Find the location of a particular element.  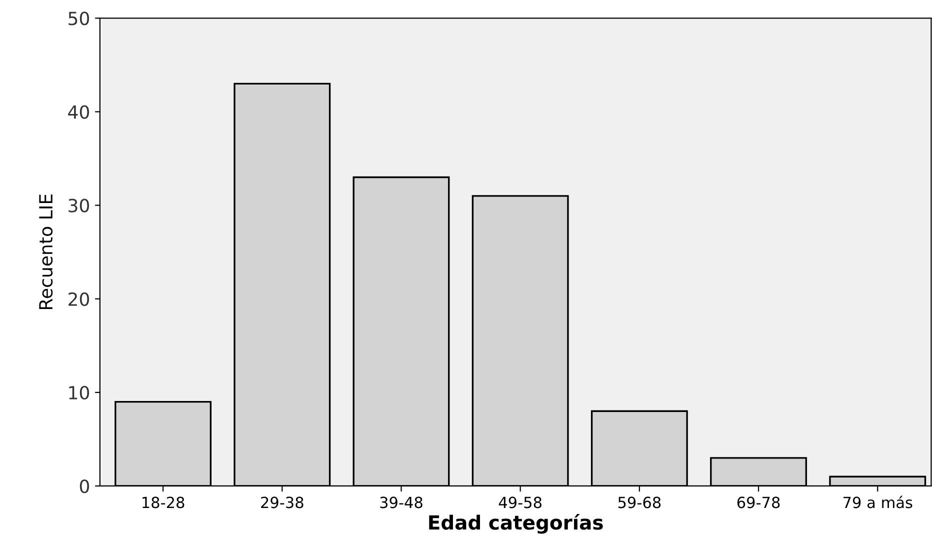

x-tick-label: 79 a más is located at coordinates (878, 502).